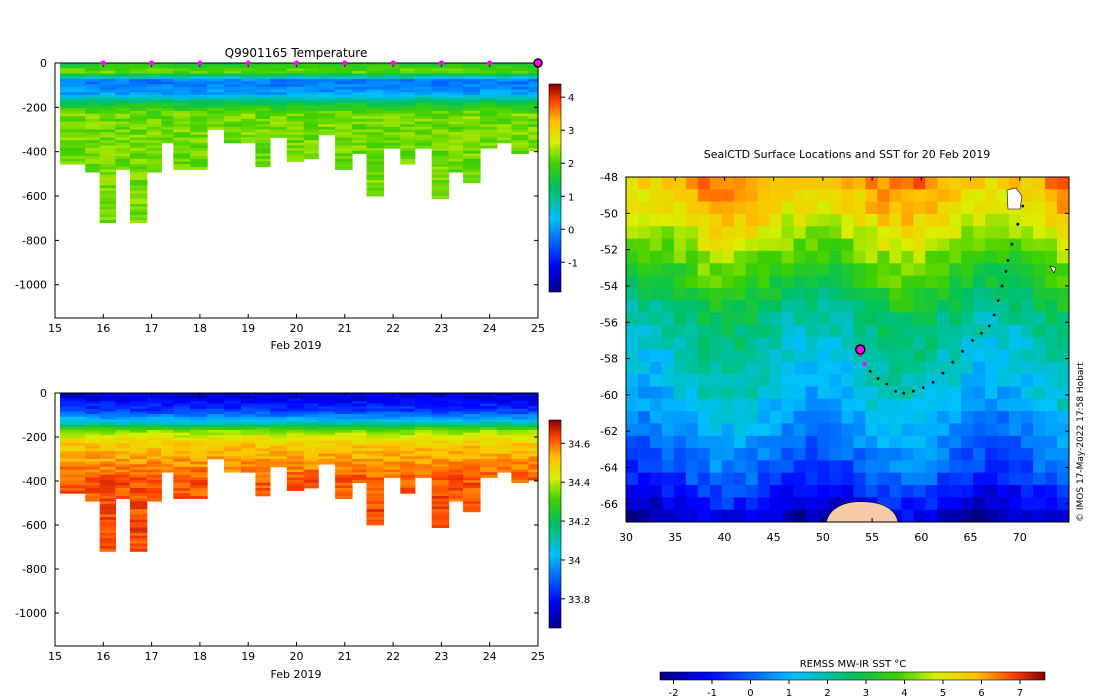 This screenshot has height=700, width=1100. What do you see at coordinates (609, 322) in the screenshot?
I see `map-y-tick-label: -56` at bounding box center [609, 322].